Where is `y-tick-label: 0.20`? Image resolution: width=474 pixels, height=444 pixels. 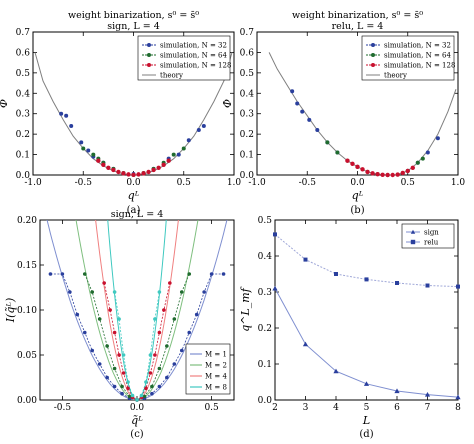
y-tick-label: 0.20 is located at coordinates (27, 221).